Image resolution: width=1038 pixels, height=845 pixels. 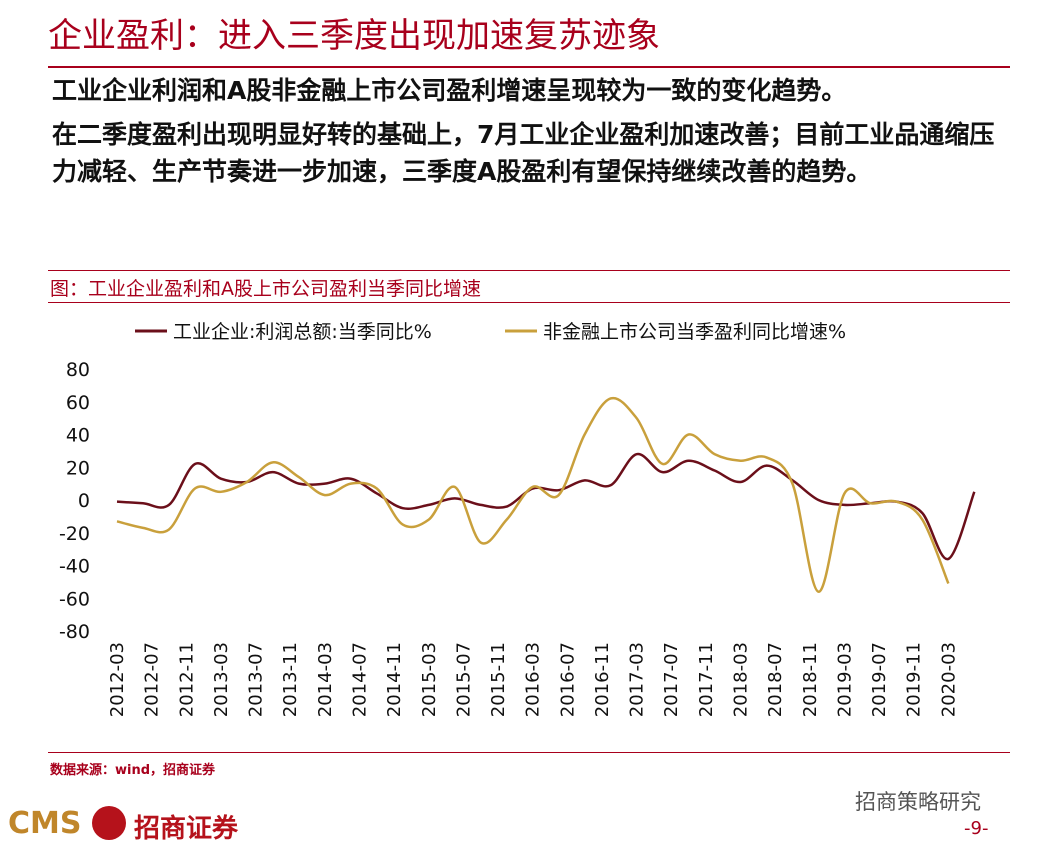 What do you see at coordinates (256, 679) in the screenshot?
I see `x-tick-label: 2013-07` at bounding box center [256, 679].